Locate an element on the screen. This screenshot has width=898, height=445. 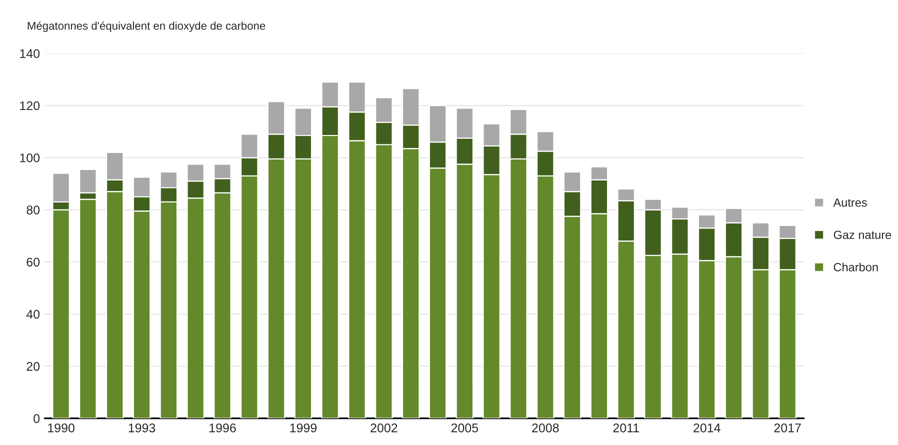
x-tick-label: 2002 is located at coordinates (384, 427).